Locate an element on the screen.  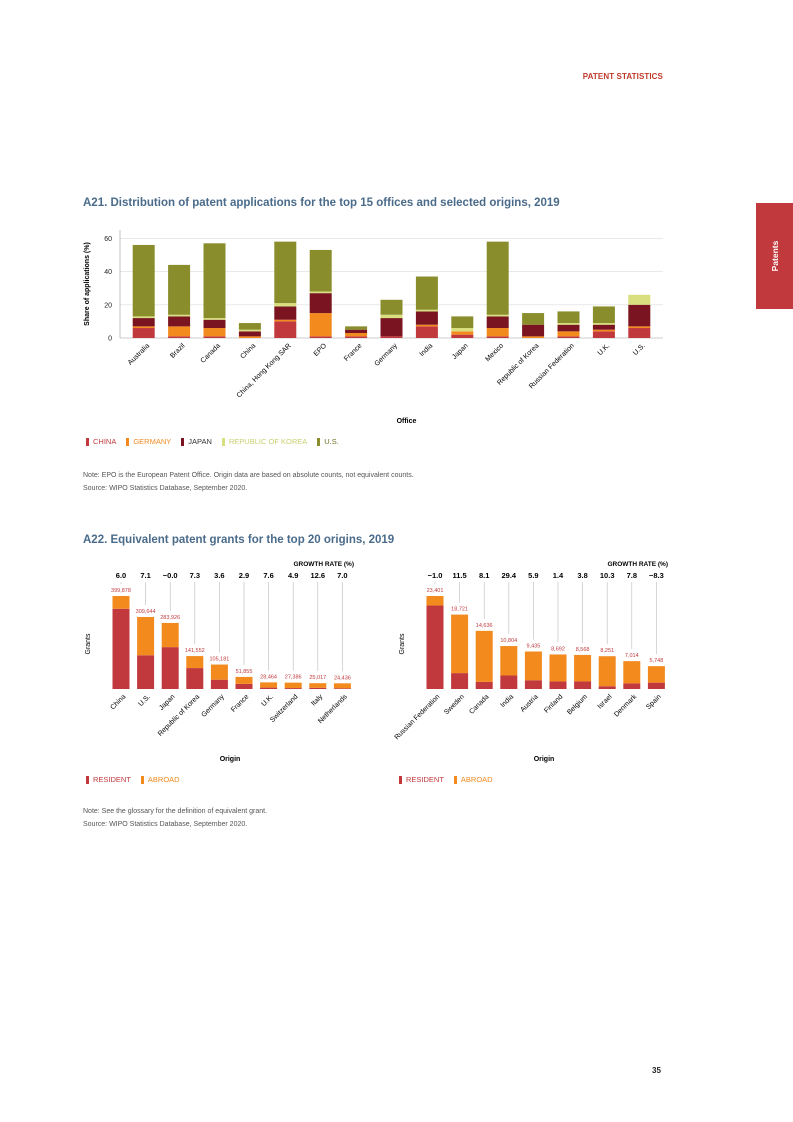
a22-legend-left: RESIDENT ABROAD is located at coordinates (133, 779).